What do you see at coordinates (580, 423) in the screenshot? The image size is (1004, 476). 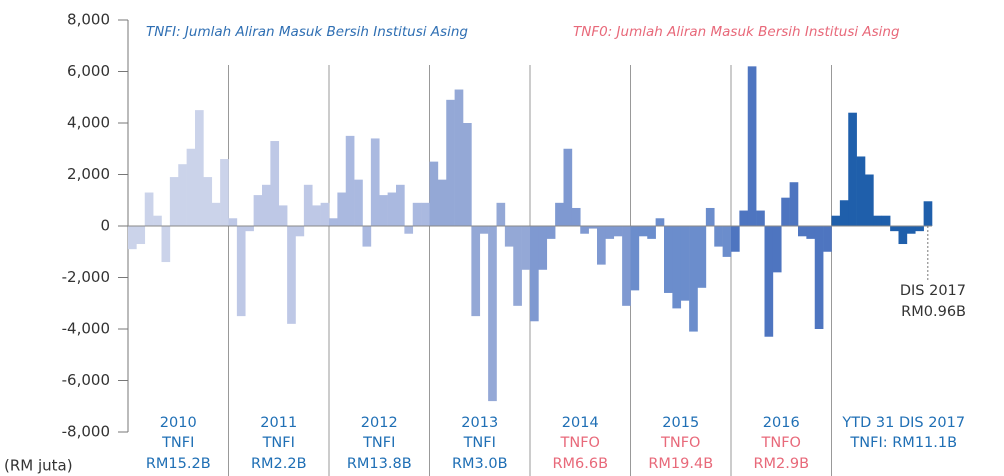 I see `group-year: 2014` at bounding box center [580, 423].